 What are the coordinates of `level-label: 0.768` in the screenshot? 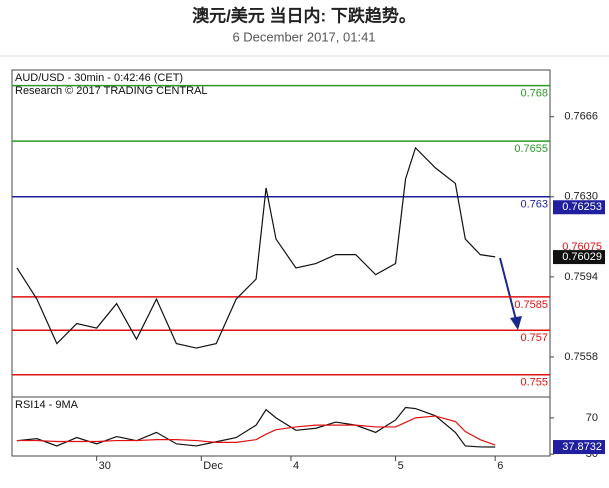 It's located at (534, 93).